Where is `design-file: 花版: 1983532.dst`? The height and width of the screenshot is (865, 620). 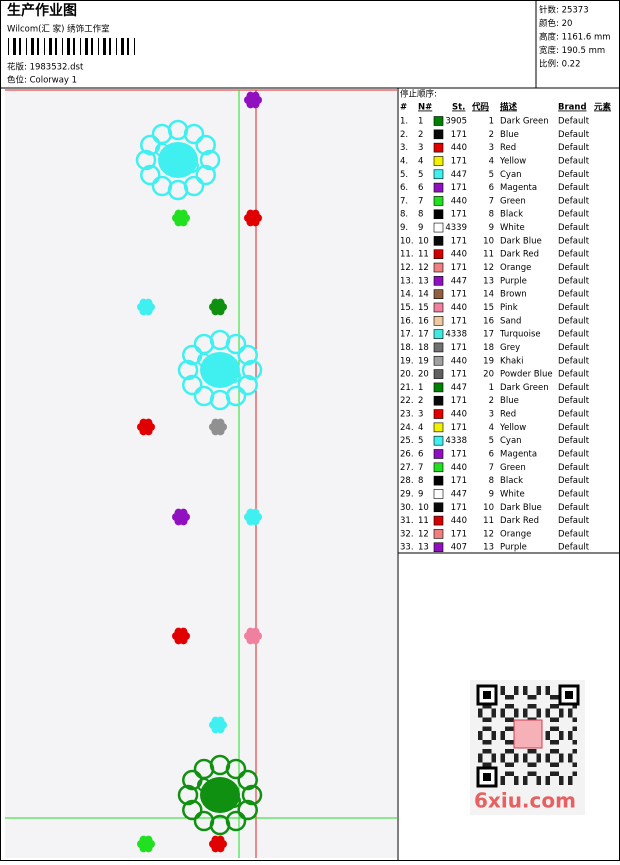
design-file: 花版: 1983532.dst is located at coordinates (45, 67).